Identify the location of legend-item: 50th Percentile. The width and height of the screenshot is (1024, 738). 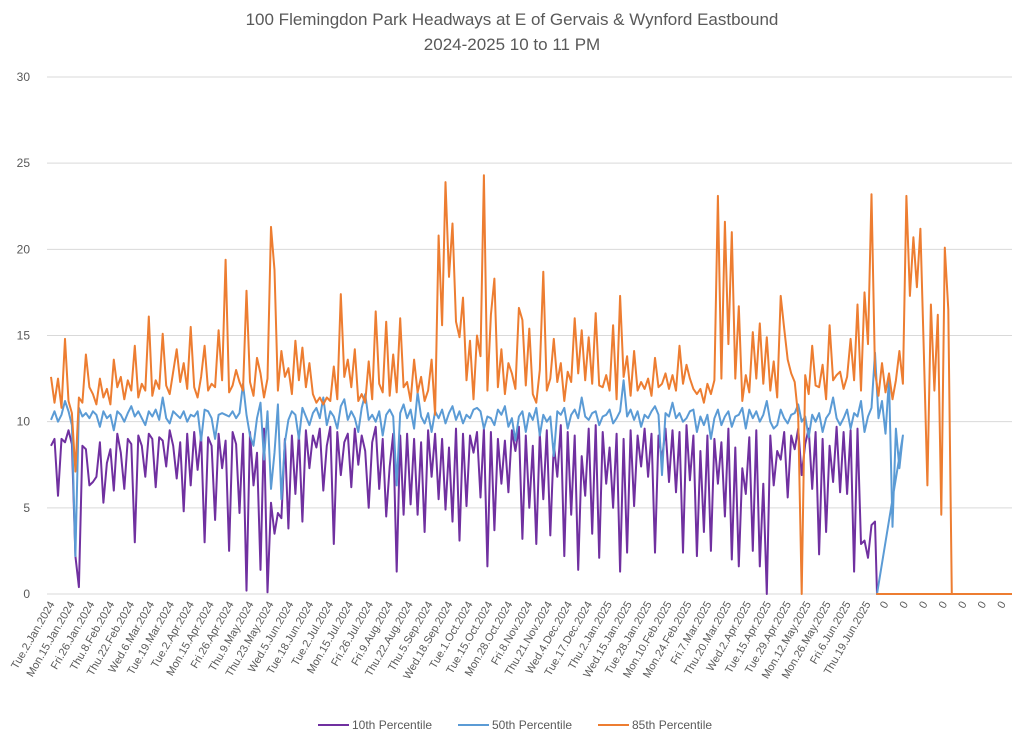
(515, 725).